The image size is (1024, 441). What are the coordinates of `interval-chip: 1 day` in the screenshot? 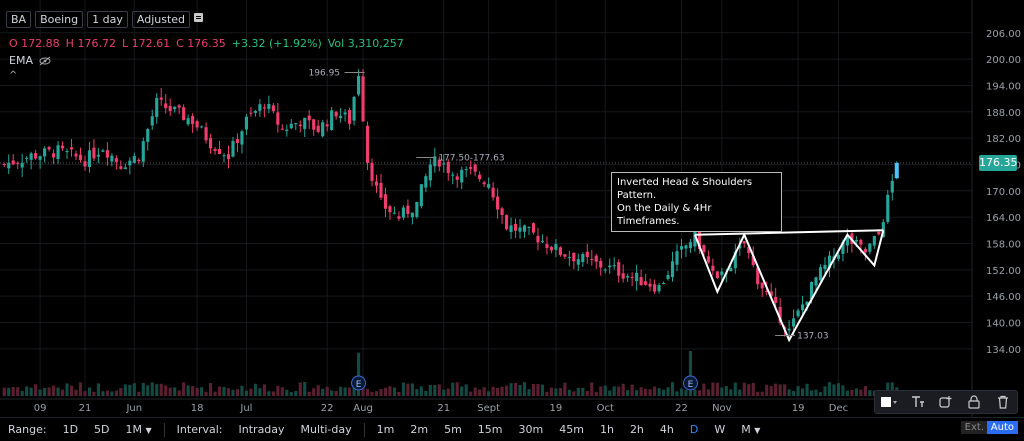 It's located at (107, 19).